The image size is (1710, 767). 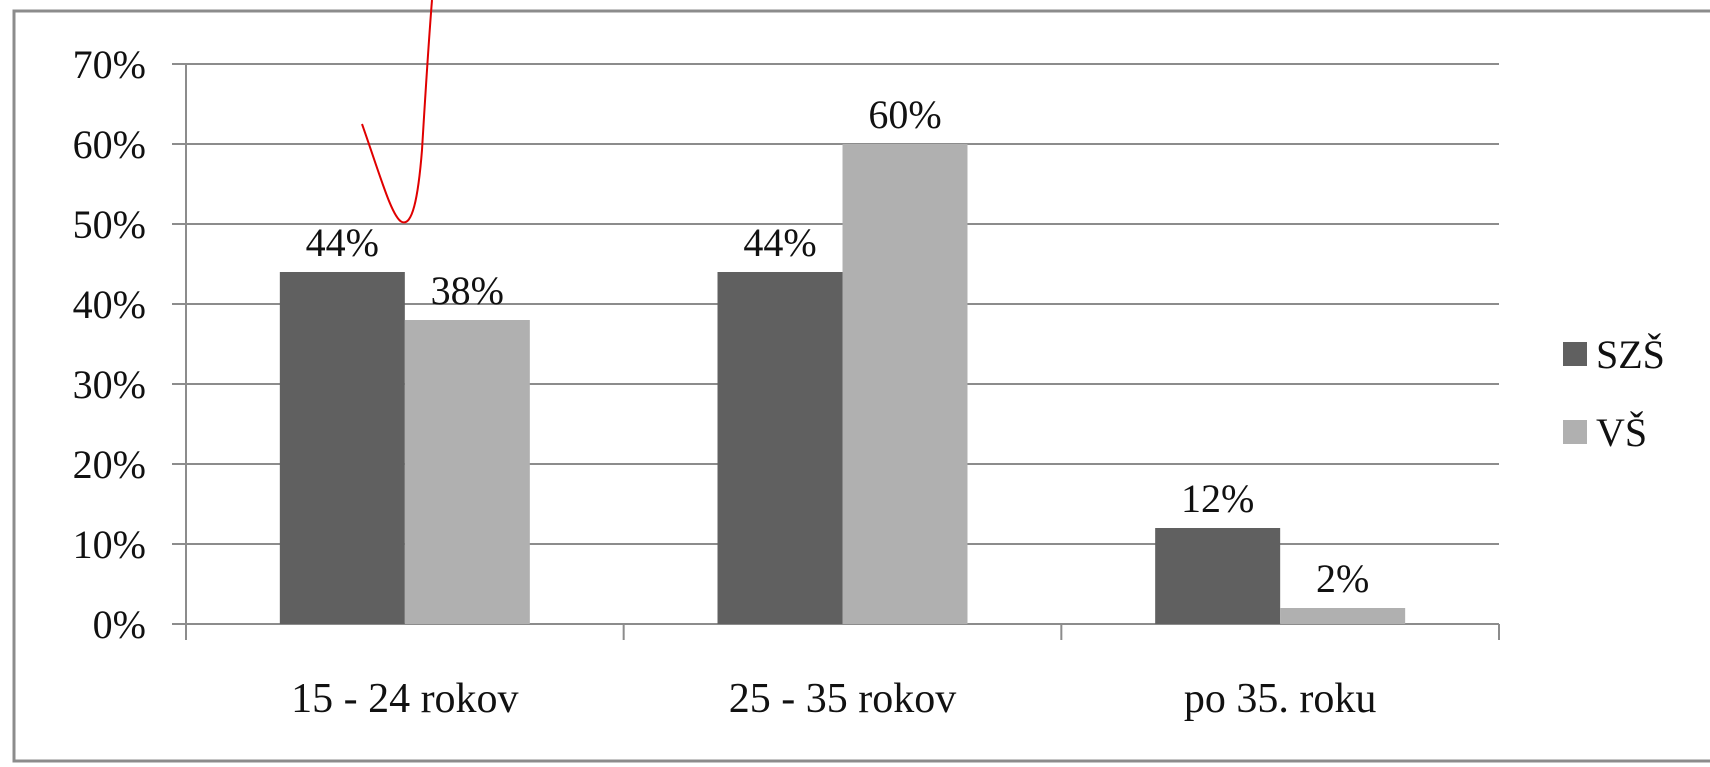 I want to click on y-tick-label: 0%, so click(x=119, y=624).